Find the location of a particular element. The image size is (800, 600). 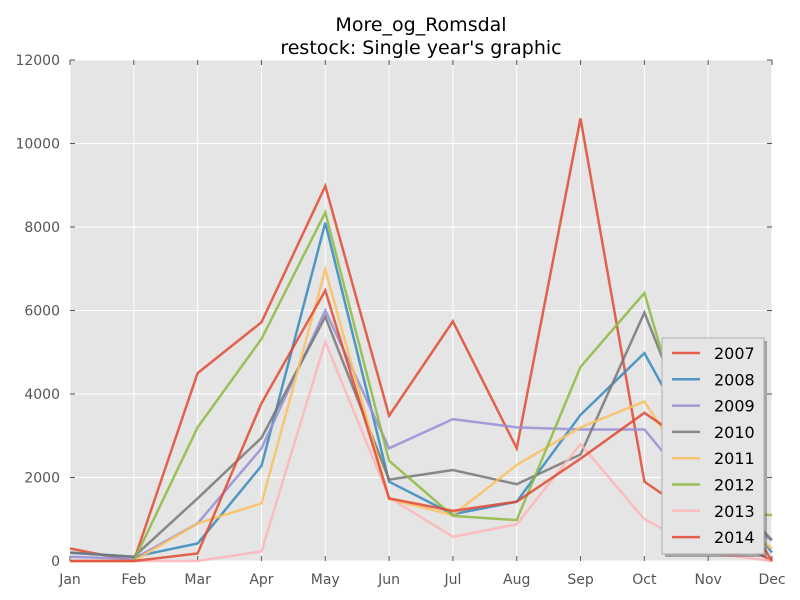

legend-label: 2010 is located at coordinates (734, 432).